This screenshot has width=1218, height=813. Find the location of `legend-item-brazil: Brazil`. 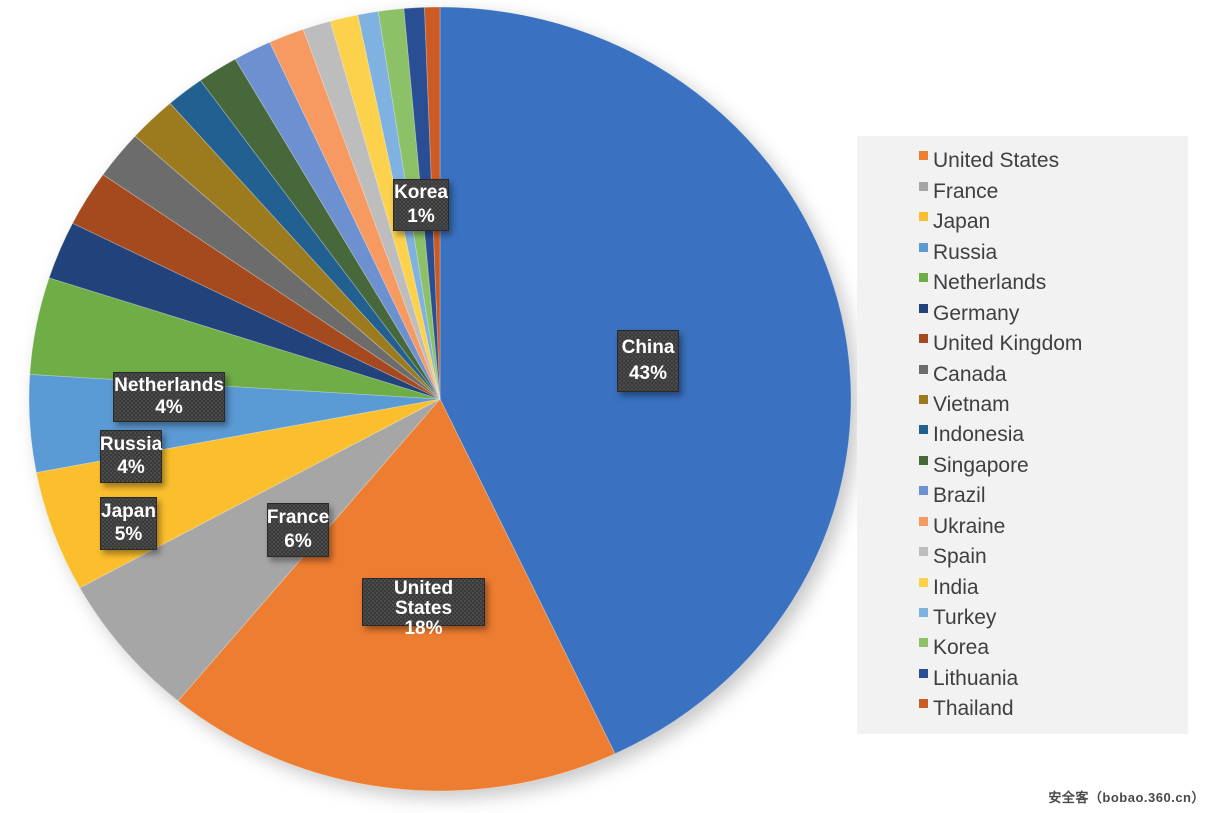

legend-item-brazil: Brazil is located at coordinates (1049, 495).